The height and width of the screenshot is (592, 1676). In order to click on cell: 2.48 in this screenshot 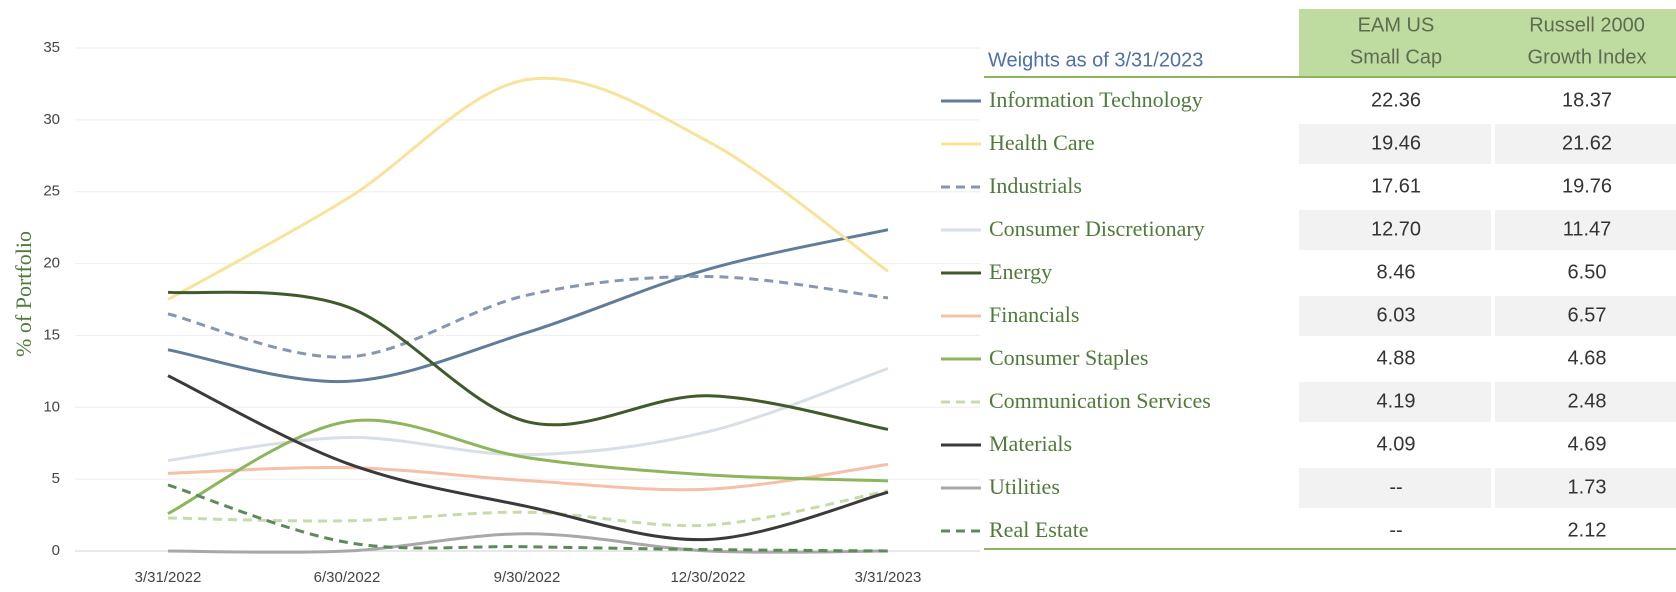, I will do `click(1587, 401)`.